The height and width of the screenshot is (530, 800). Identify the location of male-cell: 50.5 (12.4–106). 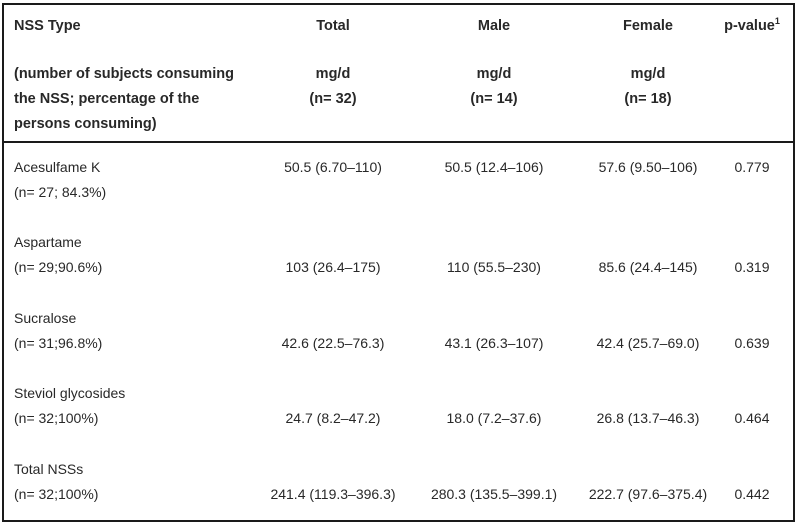
(494, 186).